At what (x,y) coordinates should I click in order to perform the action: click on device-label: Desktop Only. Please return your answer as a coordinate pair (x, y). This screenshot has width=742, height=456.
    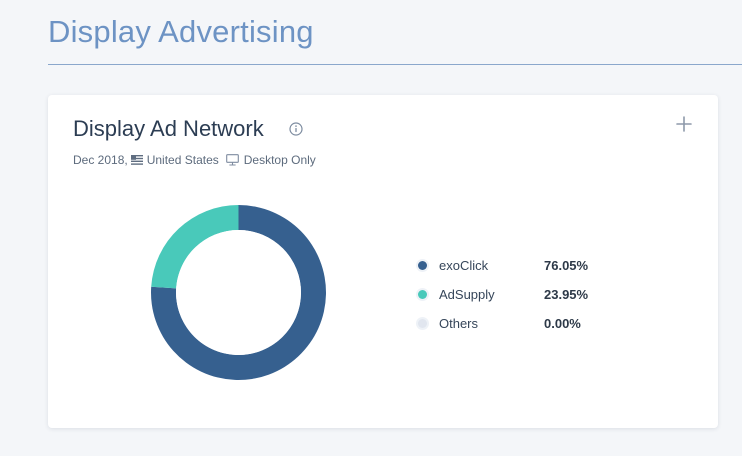
    Looking at the image, I should click on (279, 160).